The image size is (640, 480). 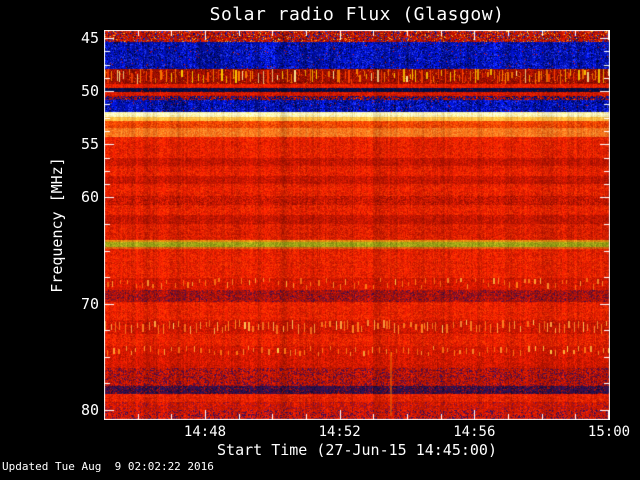 I want to click on updated-timestamp: Updated Tue Aug 9 02:02:22 2016, so click(x=108, y=466).